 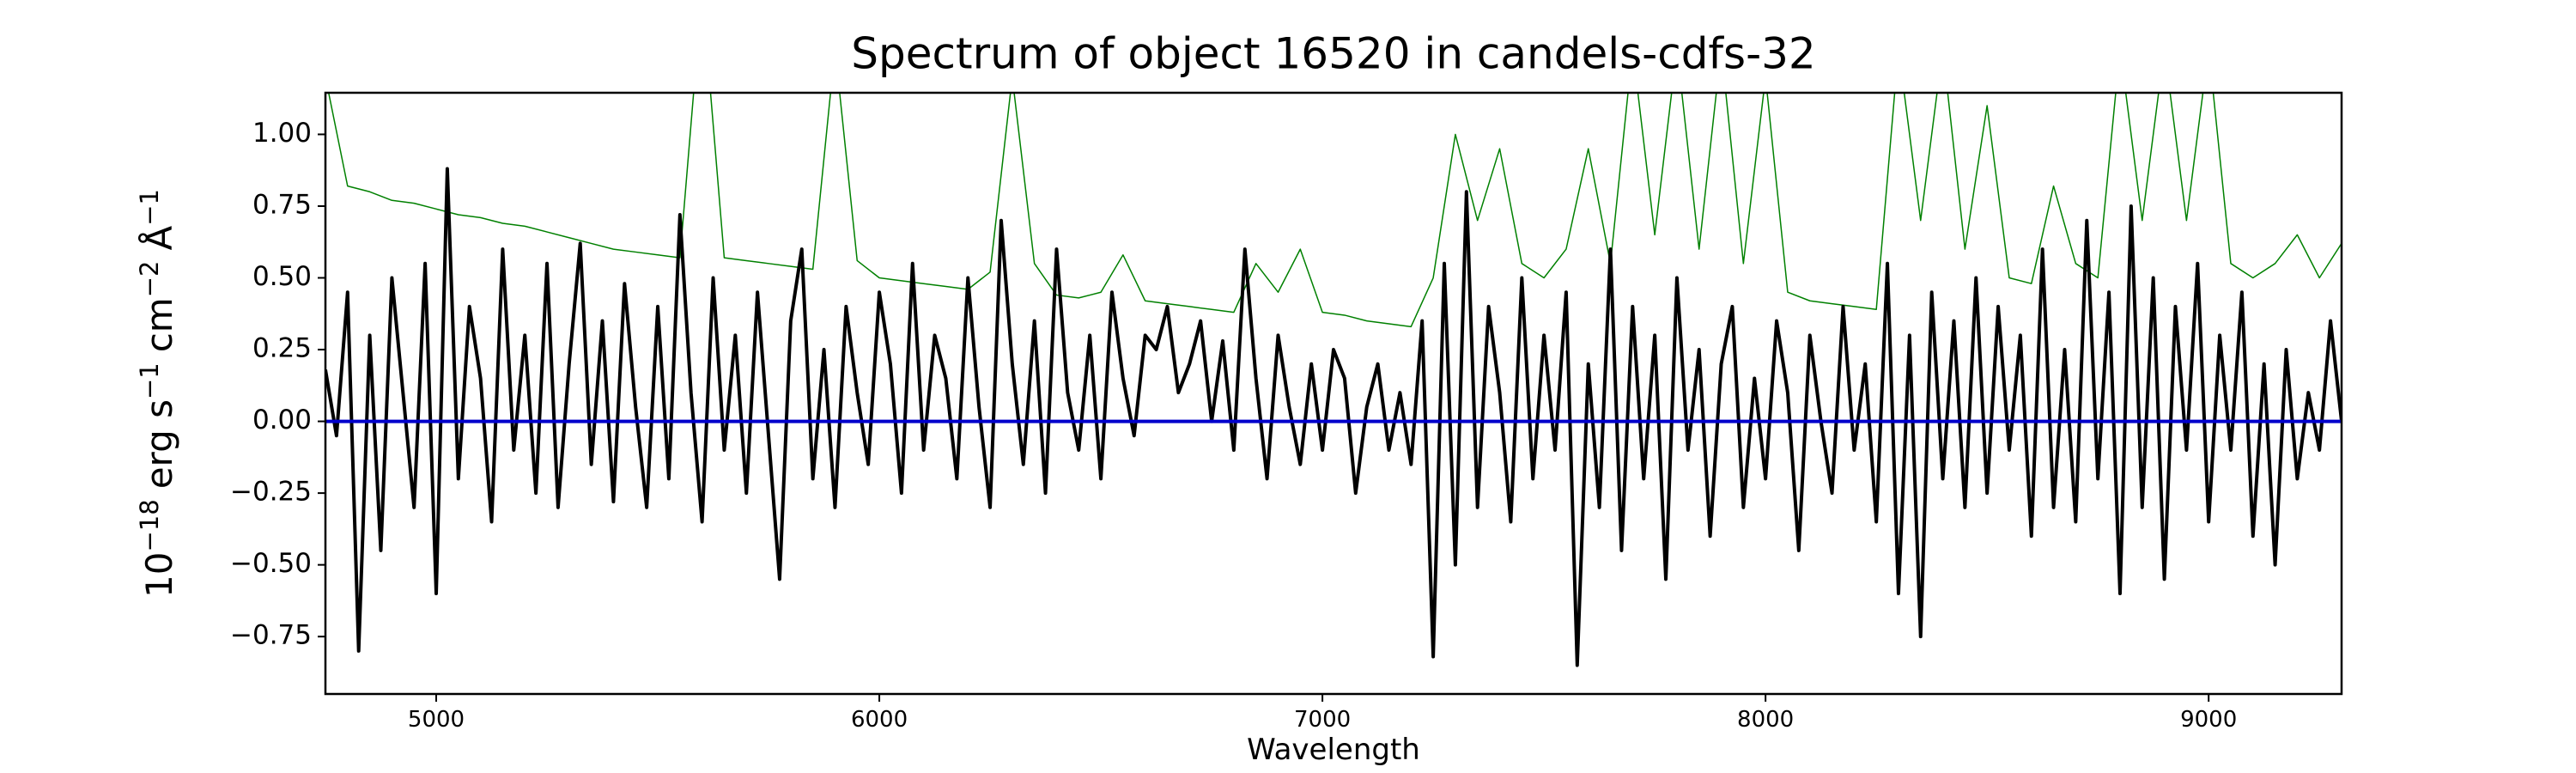 I want to click on y-axis-label: 10−18​erg s−1​cm−2​Å−1​, so click(x=158, y=393).